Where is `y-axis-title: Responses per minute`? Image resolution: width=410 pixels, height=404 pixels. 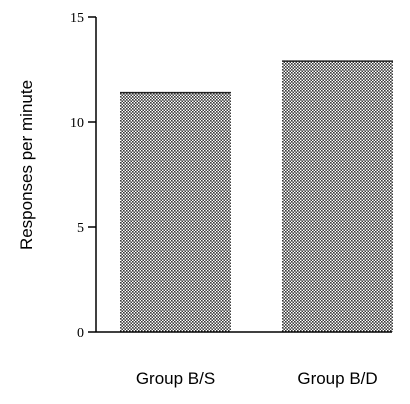
y-axis-title: Responses per minute is located at coordinates (26, 165).